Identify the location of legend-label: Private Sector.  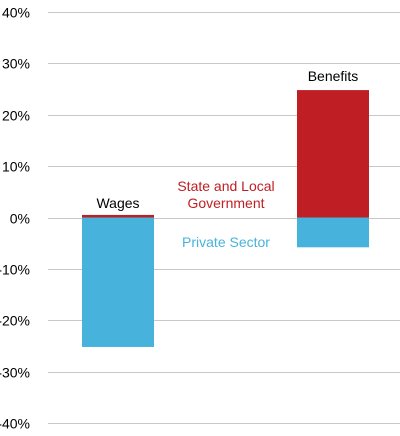
(226, 242).